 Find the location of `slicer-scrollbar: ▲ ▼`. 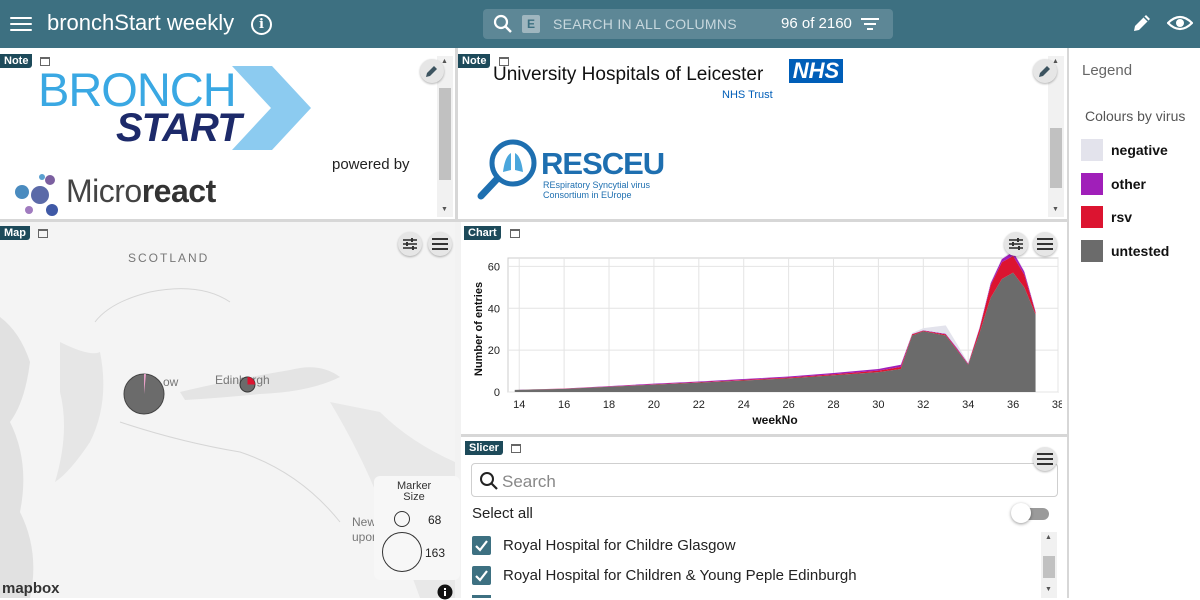

slicer-scrollbar: ▲ ▼ is located at coordinates (1049, 565).